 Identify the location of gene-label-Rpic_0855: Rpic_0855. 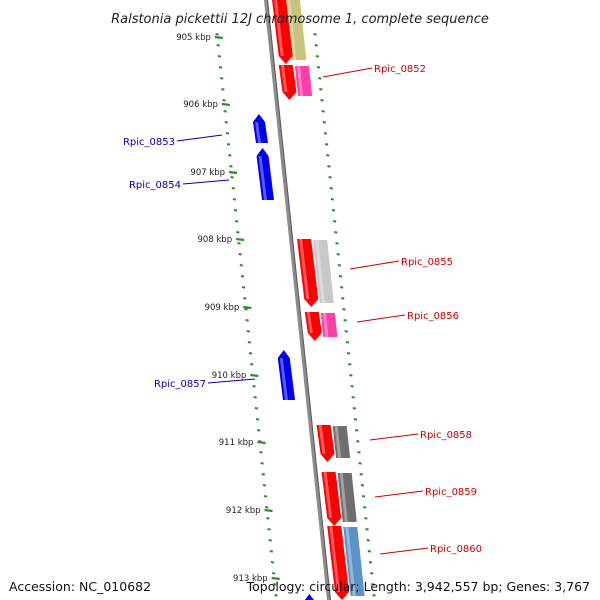
(427, 262).